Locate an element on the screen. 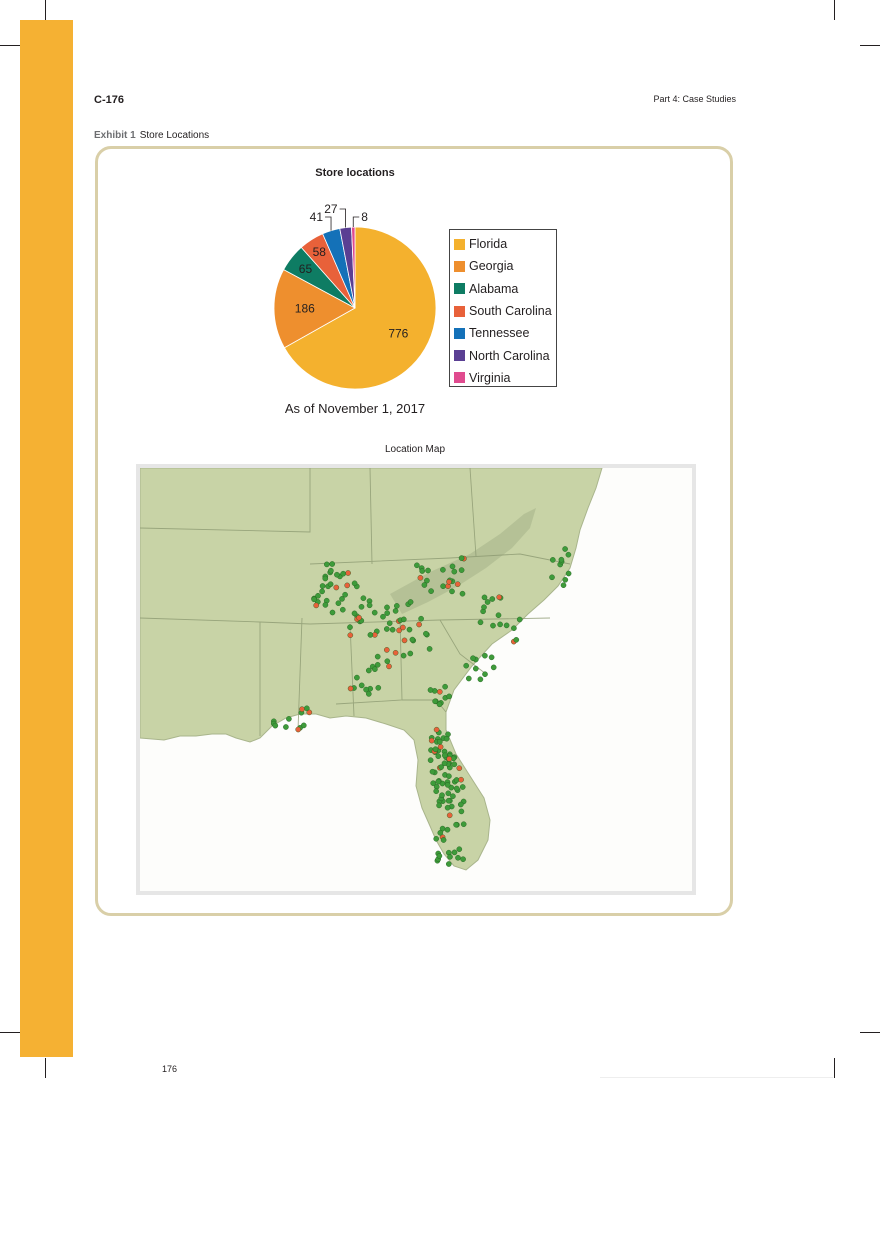 This screenshot has height=1247, width=880. pie-label-virginia: 8 is located at coordinates (364, 217).